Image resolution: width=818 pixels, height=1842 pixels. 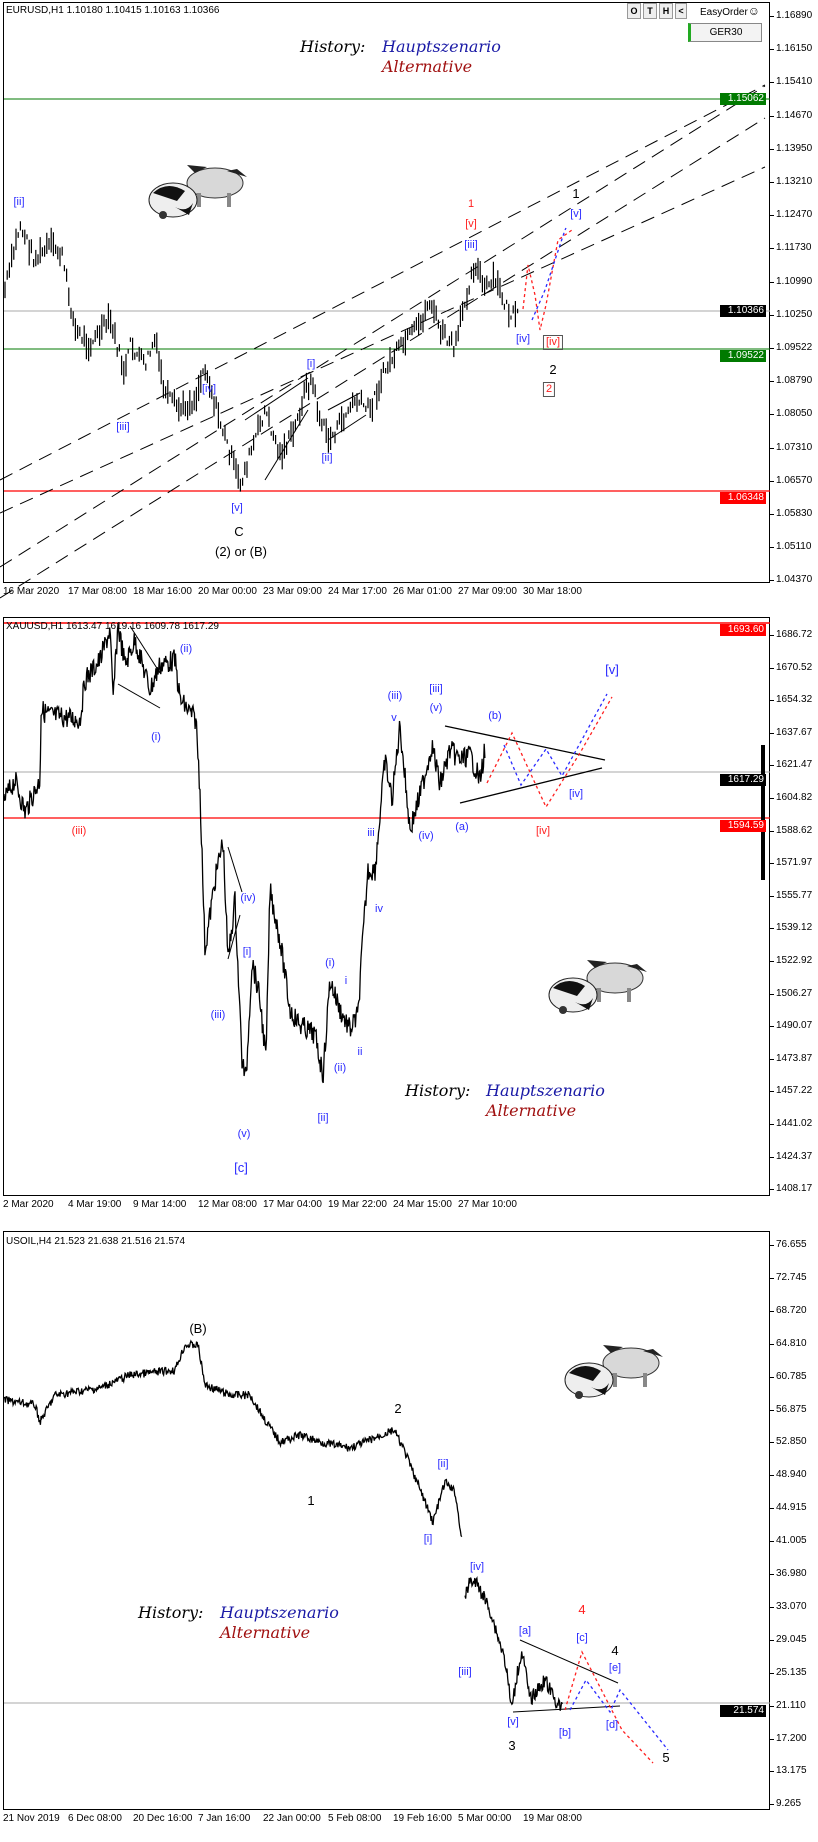 I want to click on usoil-date-label: 19 Mar 08:00, so click(x=552, y=1818).